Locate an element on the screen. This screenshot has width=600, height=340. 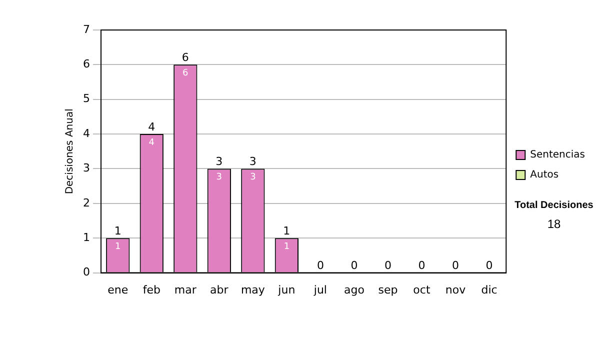
y-tick-label: 0 is located at coordinates (86, 272).